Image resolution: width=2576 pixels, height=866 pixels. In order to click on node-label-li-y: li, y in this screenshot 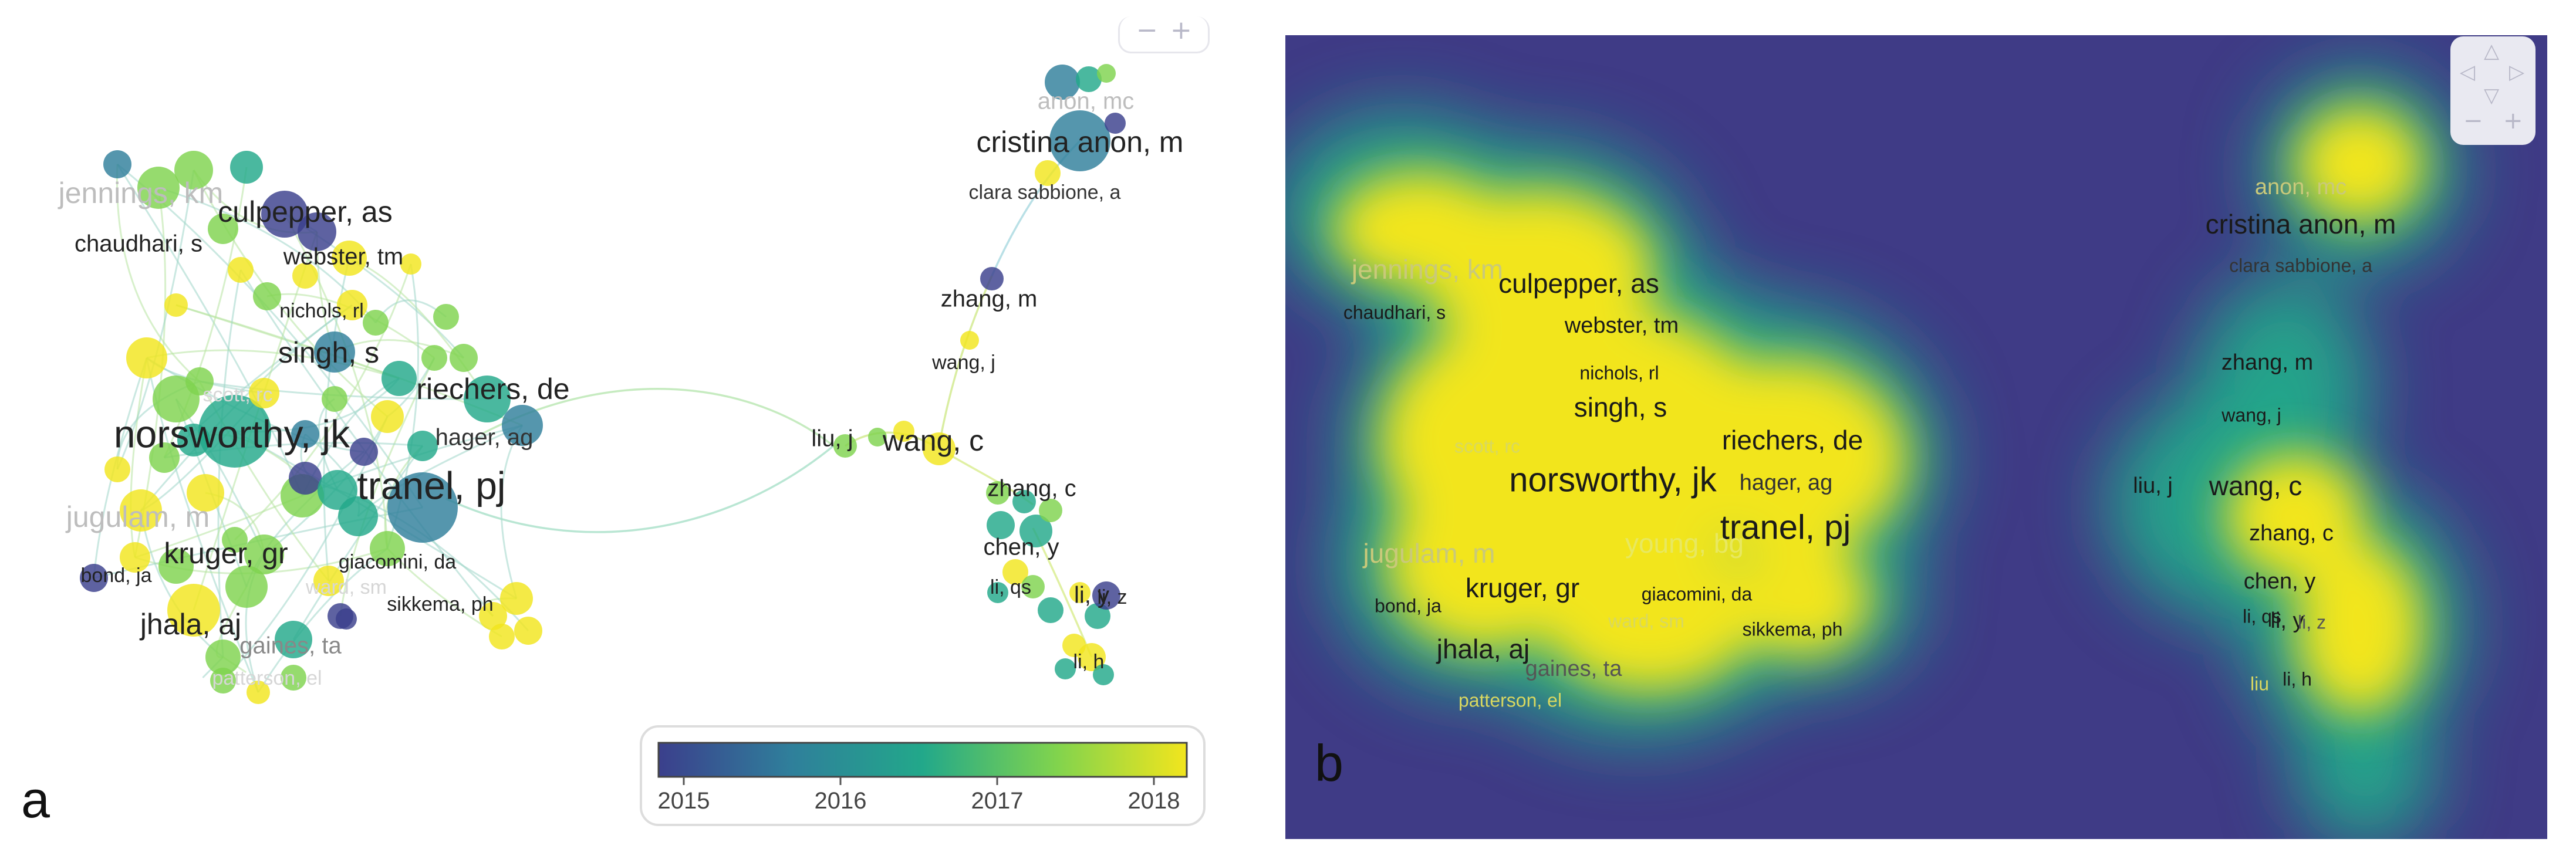, I will do `click(1091, 595)`.